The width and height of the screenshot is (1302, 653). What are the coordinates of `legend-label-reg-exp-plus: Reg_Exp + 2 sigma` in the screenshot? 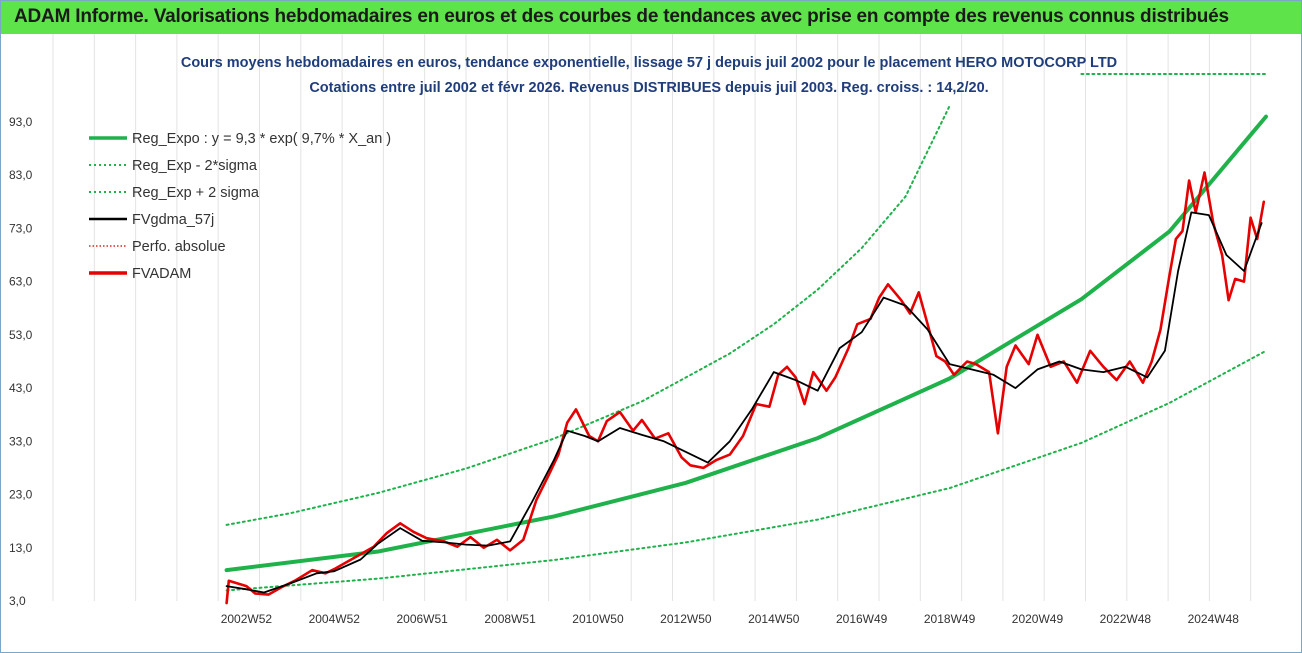 It's located at (196, 193).